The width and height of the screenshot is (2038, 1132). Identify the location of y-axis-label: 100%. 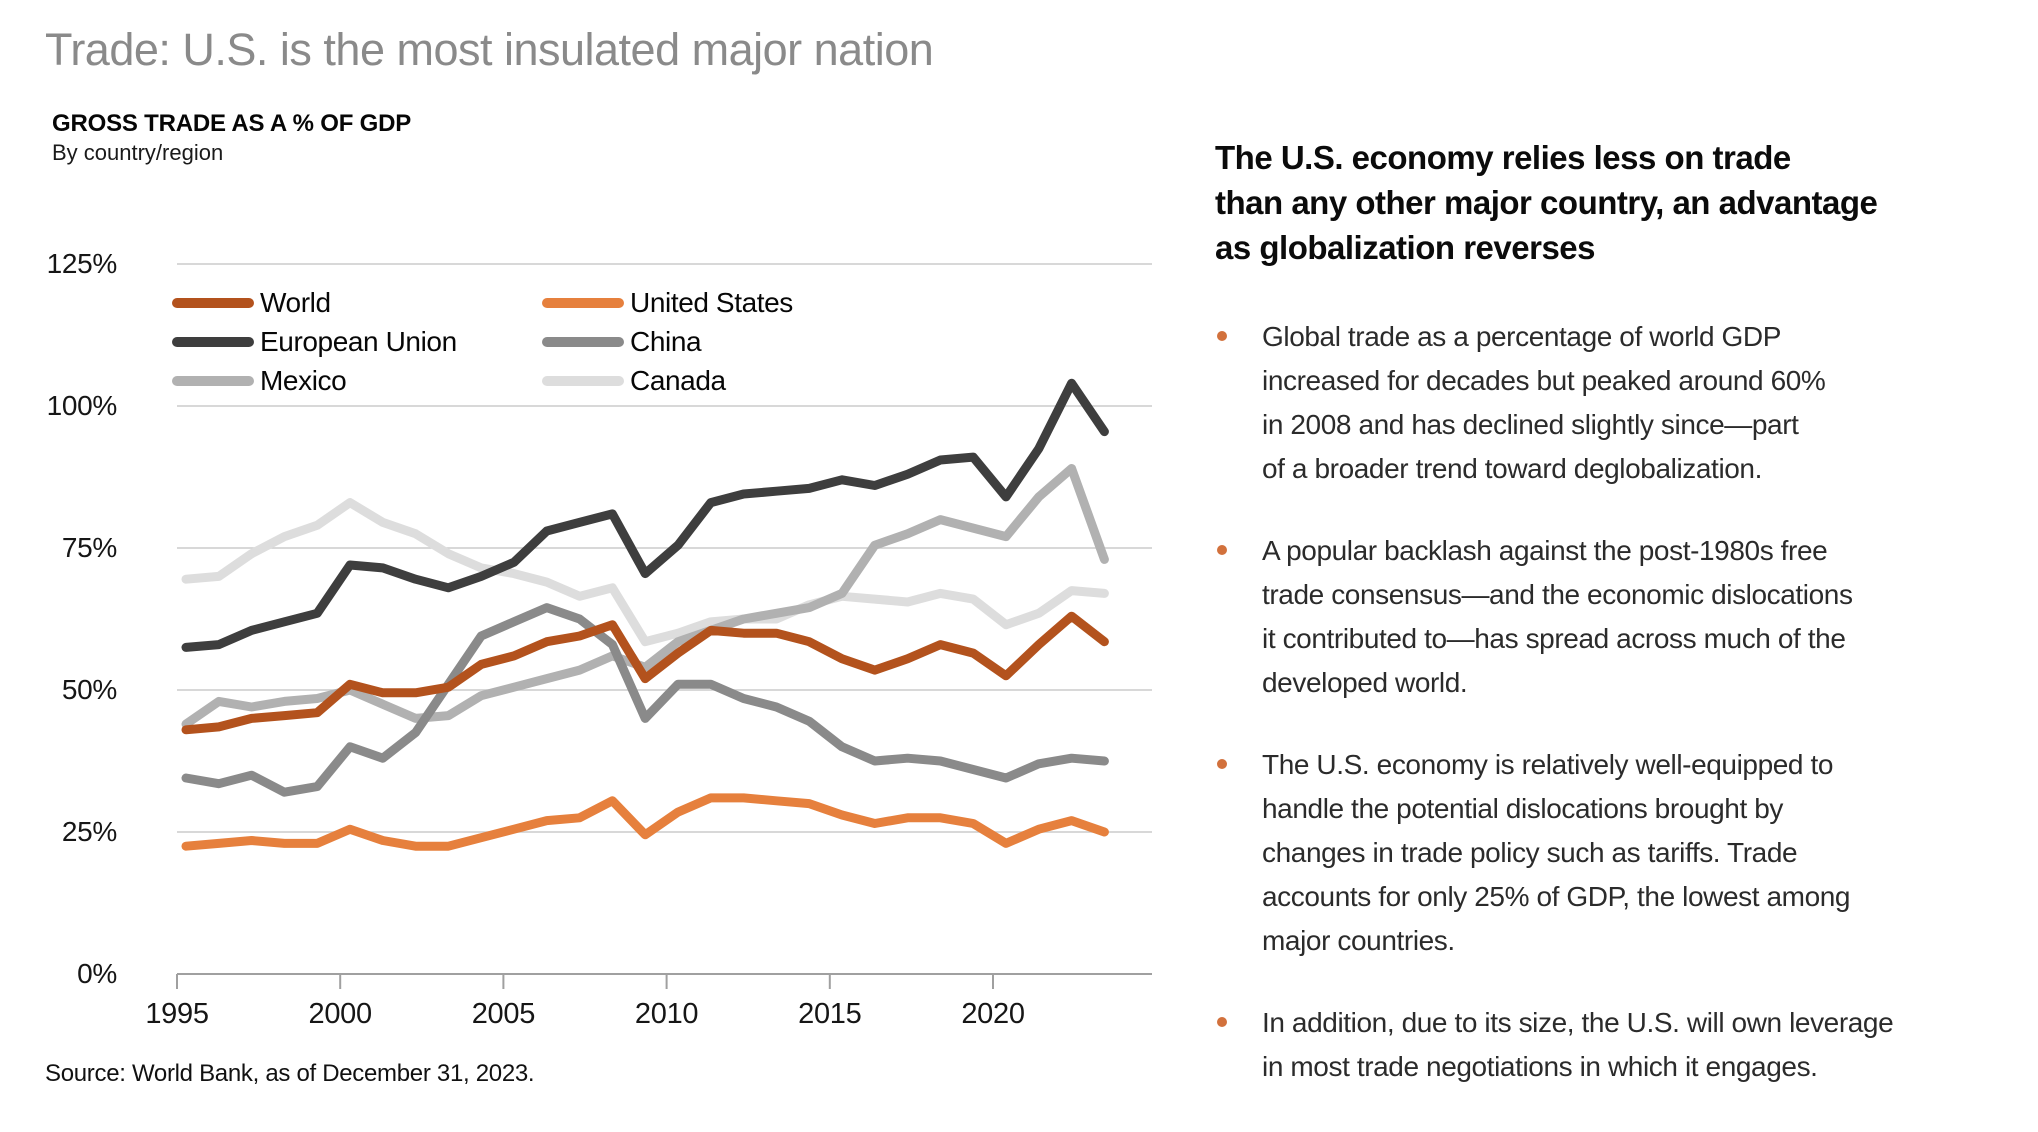
(82, 405).